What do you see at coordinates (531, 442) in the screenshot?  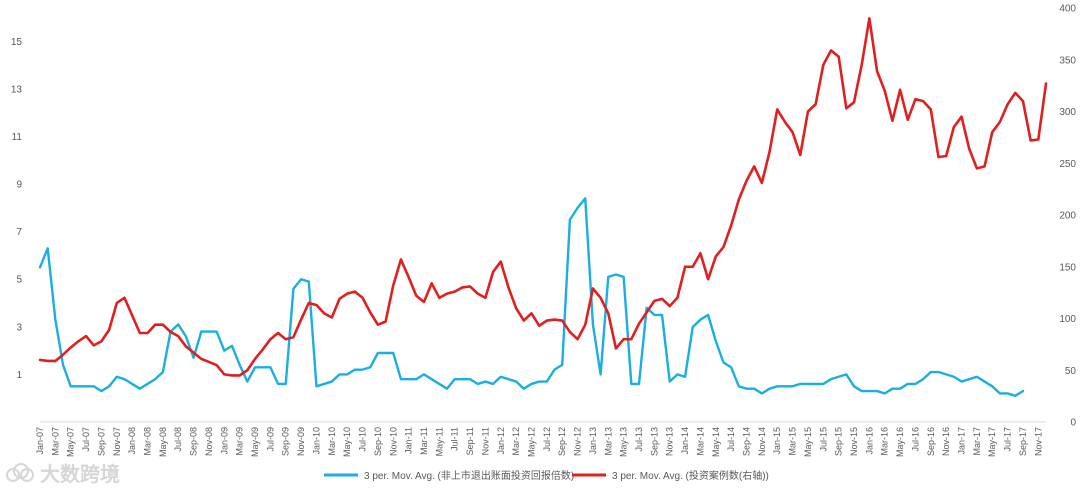 I see `x-tick-label: May-12` at bounding box center [531, 442].